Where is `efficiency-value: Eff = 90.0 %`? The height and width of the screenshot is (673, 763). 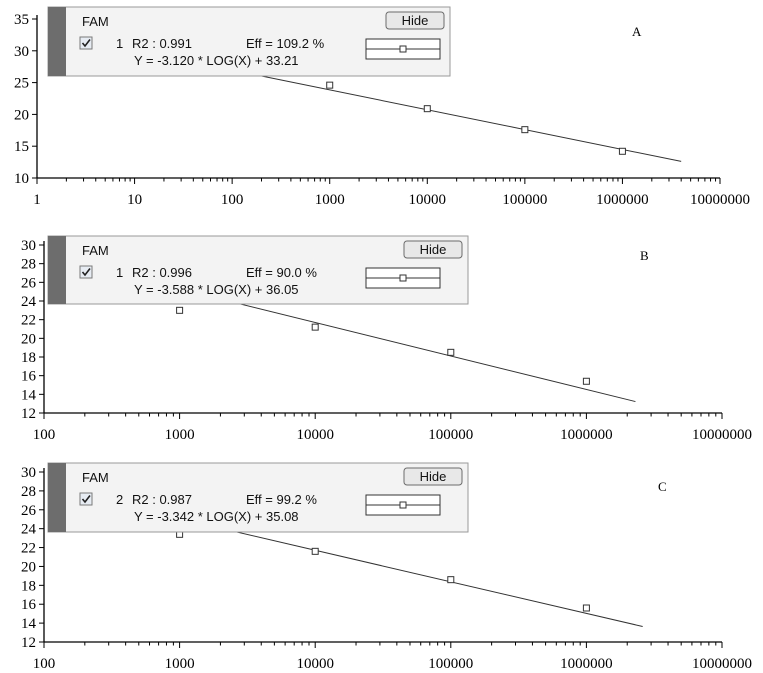
efficiency-value: Eff = 90.0 % is located at coordinates (281, 272).